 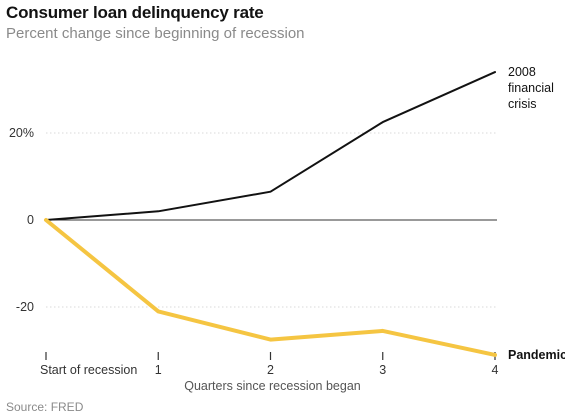 I want to click on y-axis-ticks: 20% 0 -20, so click(x=21, y=220).